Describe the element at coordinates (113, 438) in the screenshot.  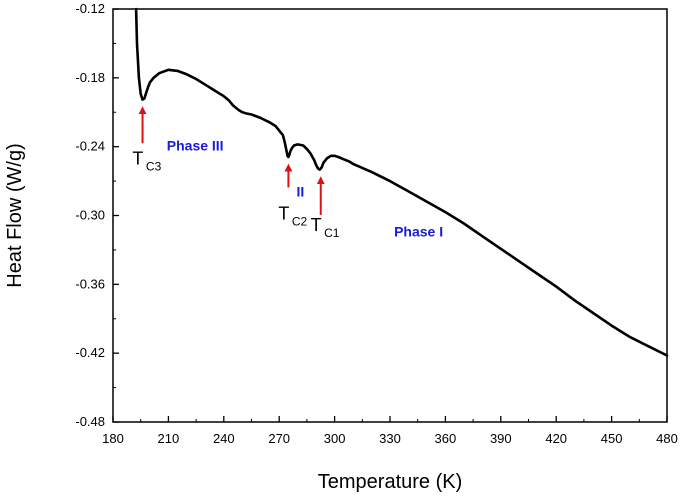
I see `x-tick-label: 180` at that location.